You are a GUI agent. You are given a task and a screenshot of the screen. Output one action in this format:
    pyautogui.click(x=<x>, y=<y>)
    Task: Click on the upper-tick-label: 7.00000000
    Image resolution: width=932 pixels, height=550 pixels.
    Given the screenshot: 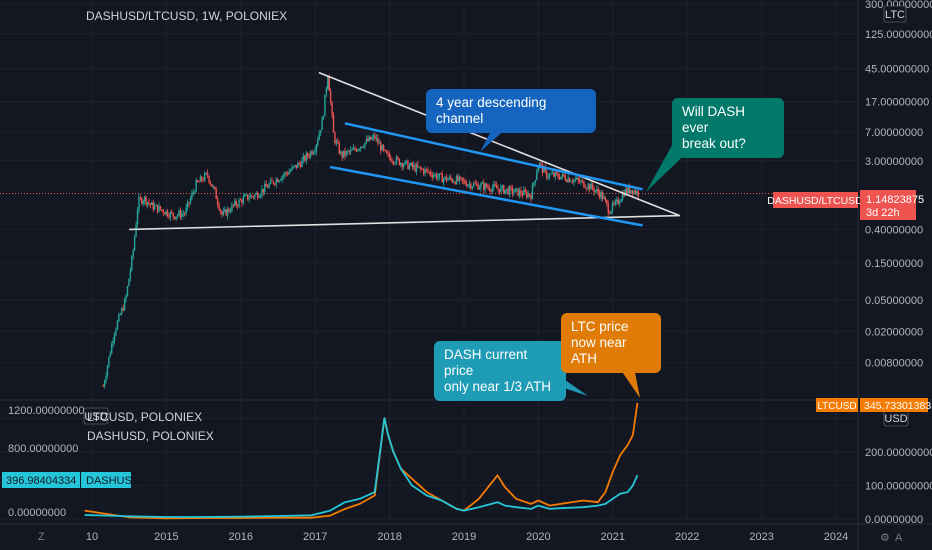 What is the action you would take?
    pyautogui.click(x=894, y=133)
    